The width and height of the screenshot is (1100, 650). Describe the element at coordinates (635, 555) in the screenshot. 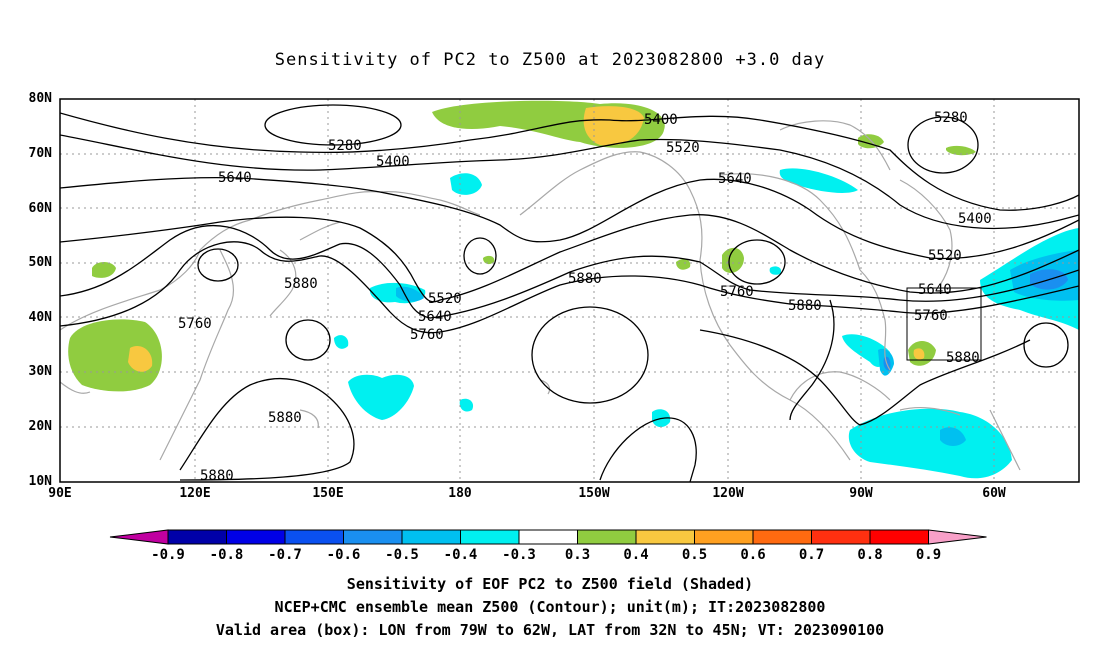

I see `colorbar-label: 0.4` at that location.